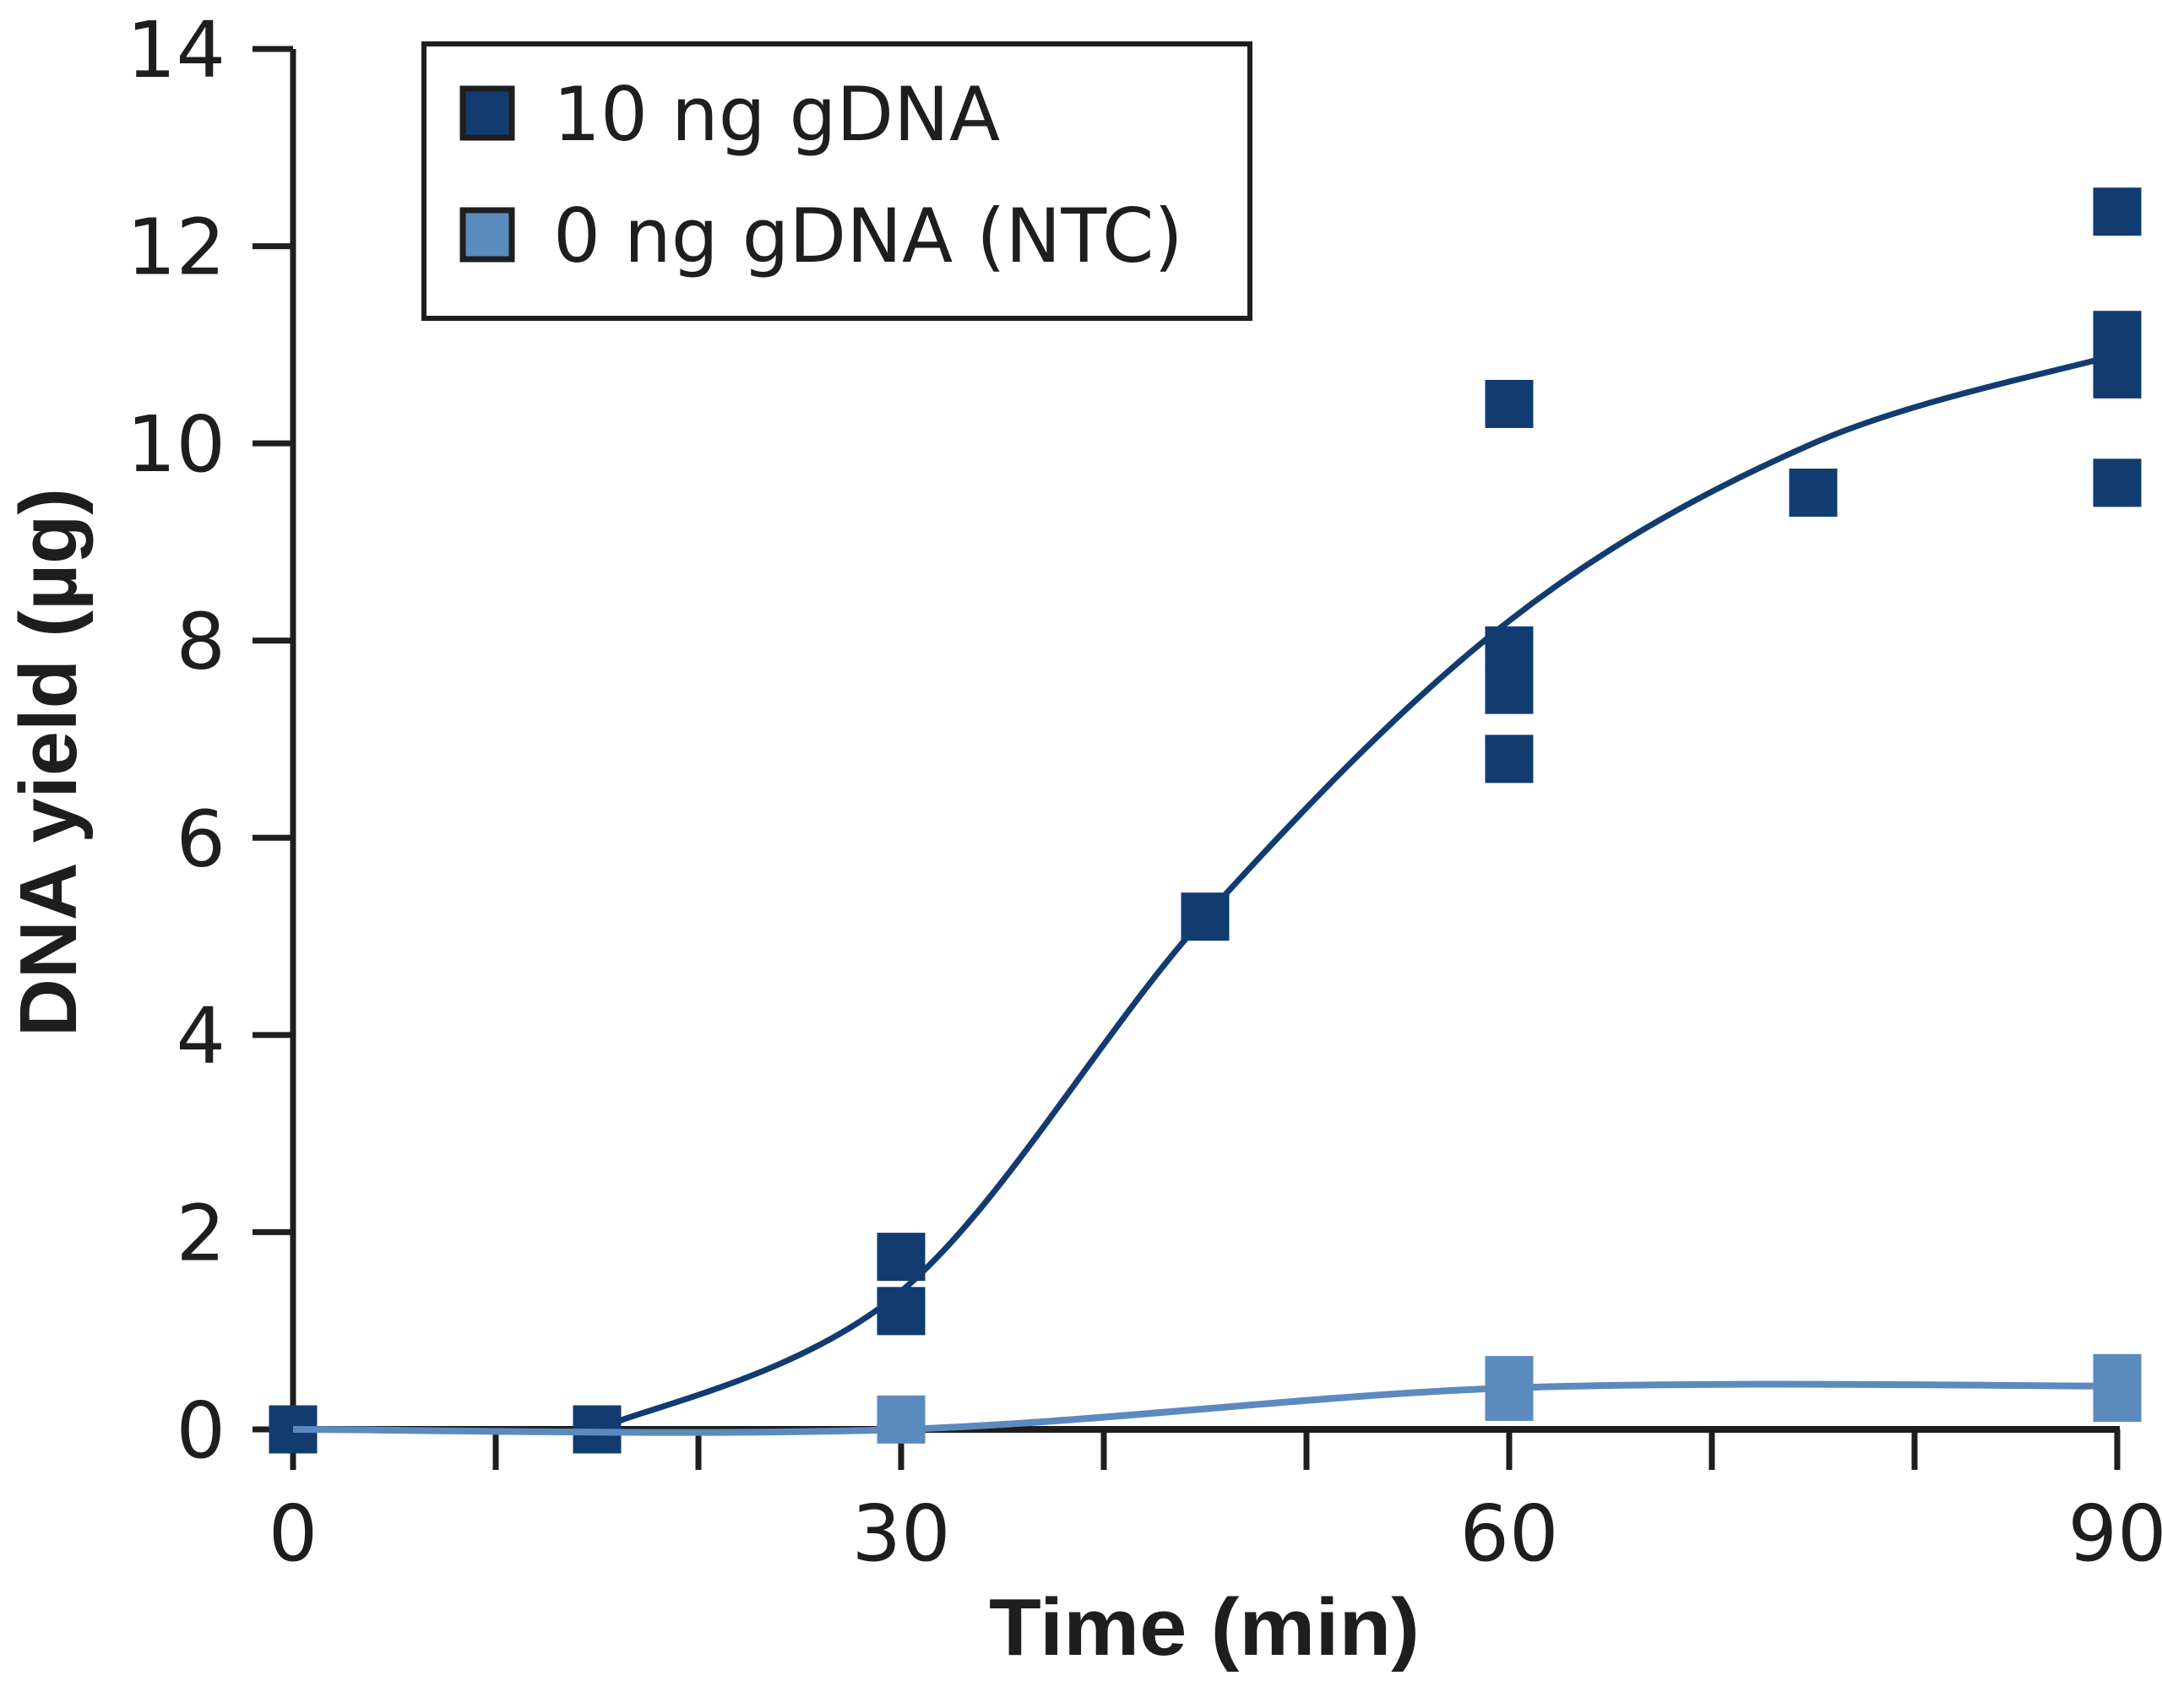 The width and height of the screenshot is (2162, 1708). What do you see at coordinates (487, 235) in the screenshot?
I see `legend-swatch-ntc` at bounding box center [487, 235].